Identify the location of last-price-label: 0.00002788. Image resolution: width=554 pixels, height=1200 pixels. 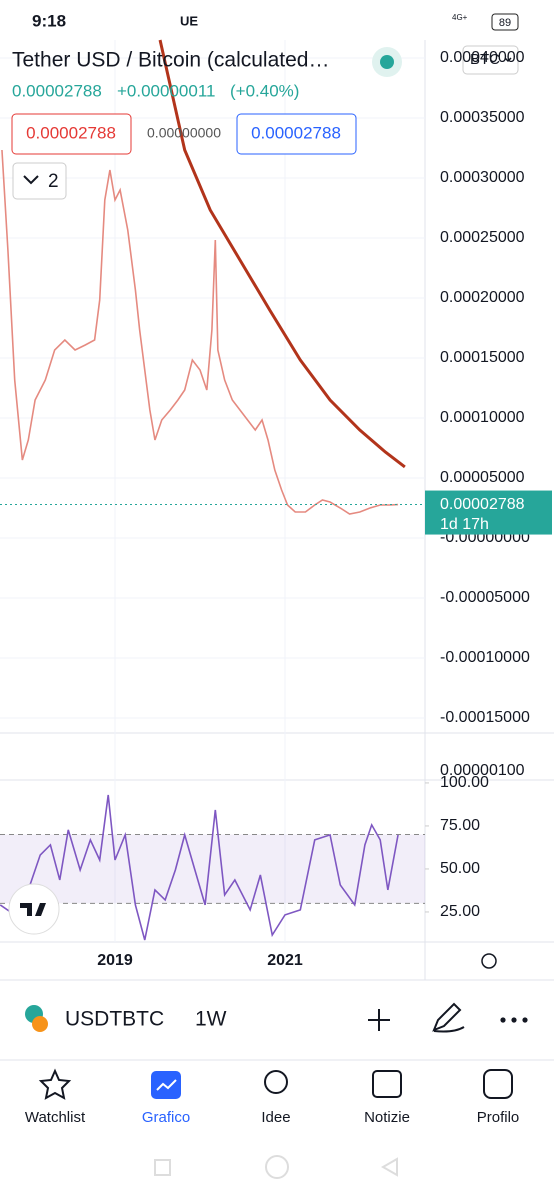
(482, 504).